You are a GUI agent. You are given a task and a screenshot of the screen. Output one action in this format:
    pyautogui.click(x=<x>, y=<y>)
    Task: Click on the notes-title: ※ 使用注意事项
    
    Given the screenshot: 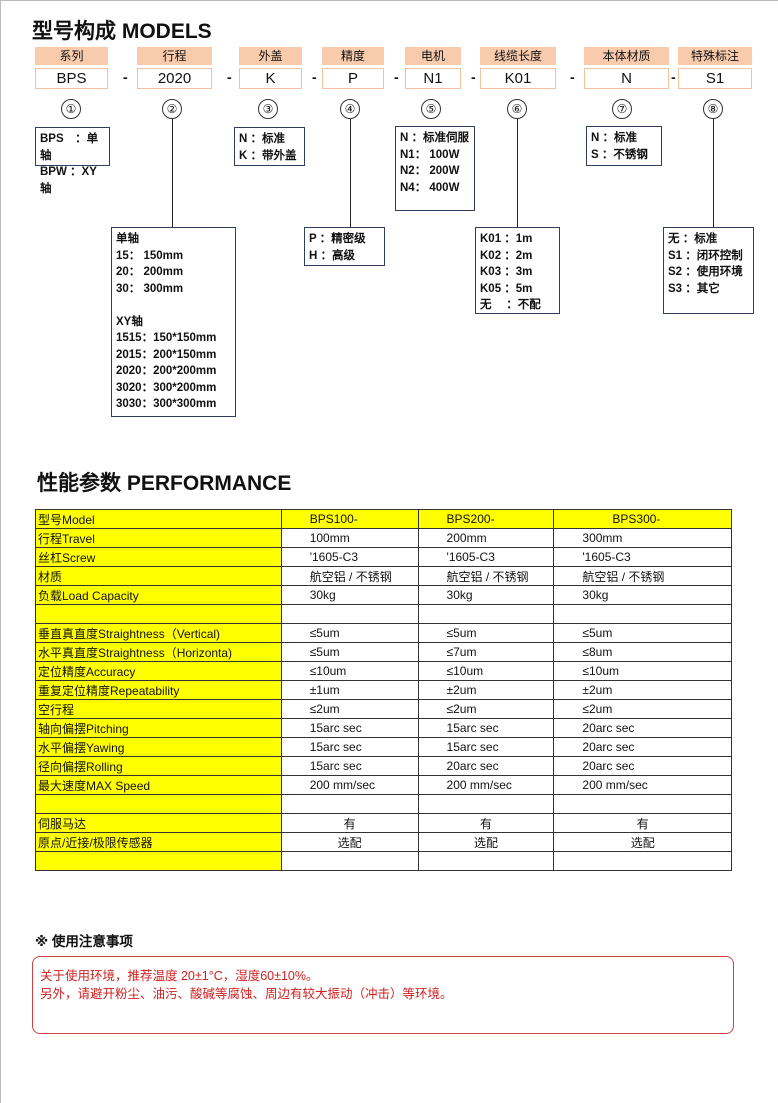 What is the action you would take?
    pyautogui.click(x=84, y=941)
    